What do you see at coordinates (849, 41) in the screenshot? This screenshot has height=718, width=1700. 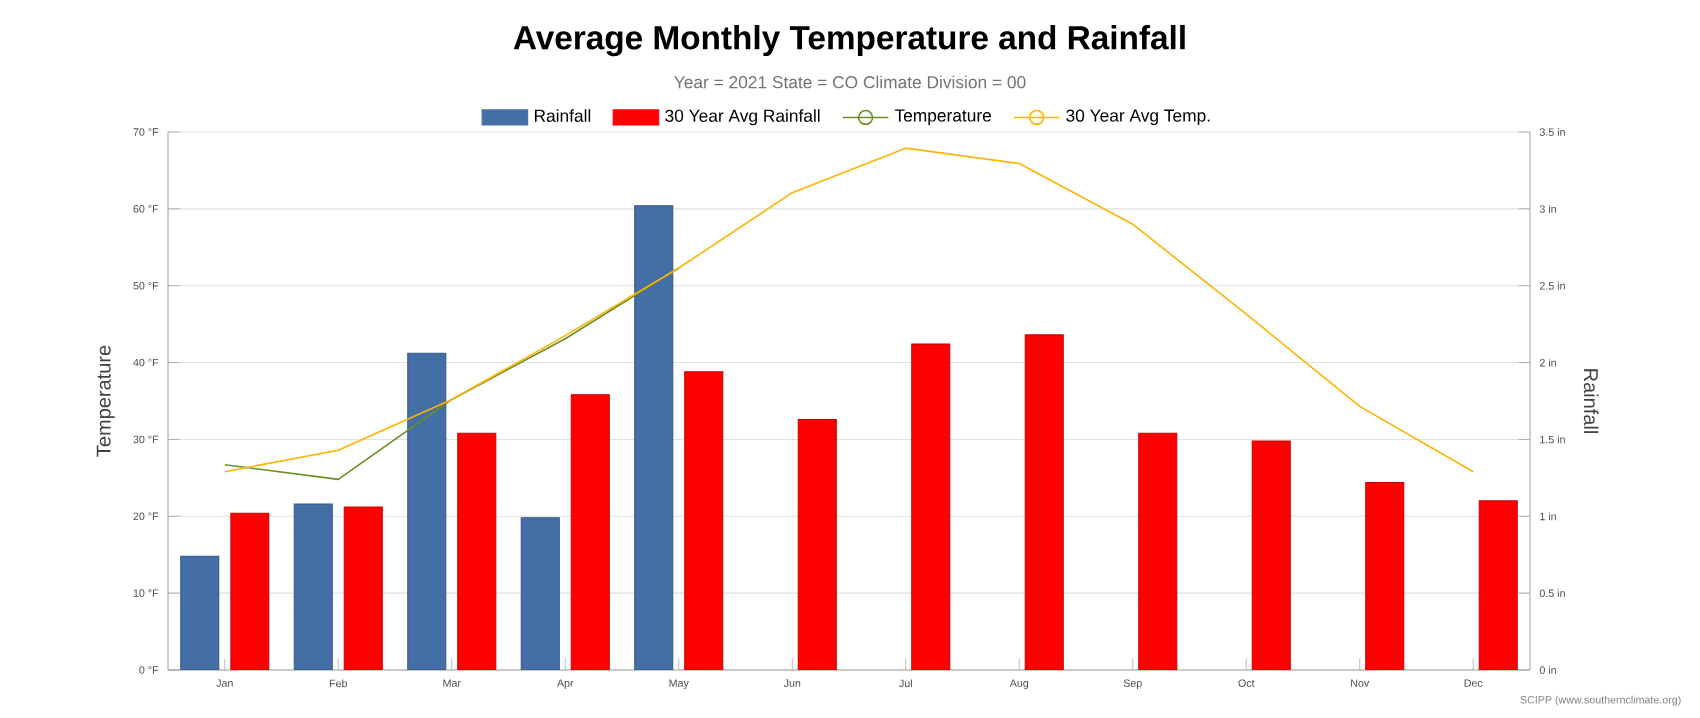 I see `chart-title: Average Monthly Temperature and Rainfall` at bounding box center [849, 41].